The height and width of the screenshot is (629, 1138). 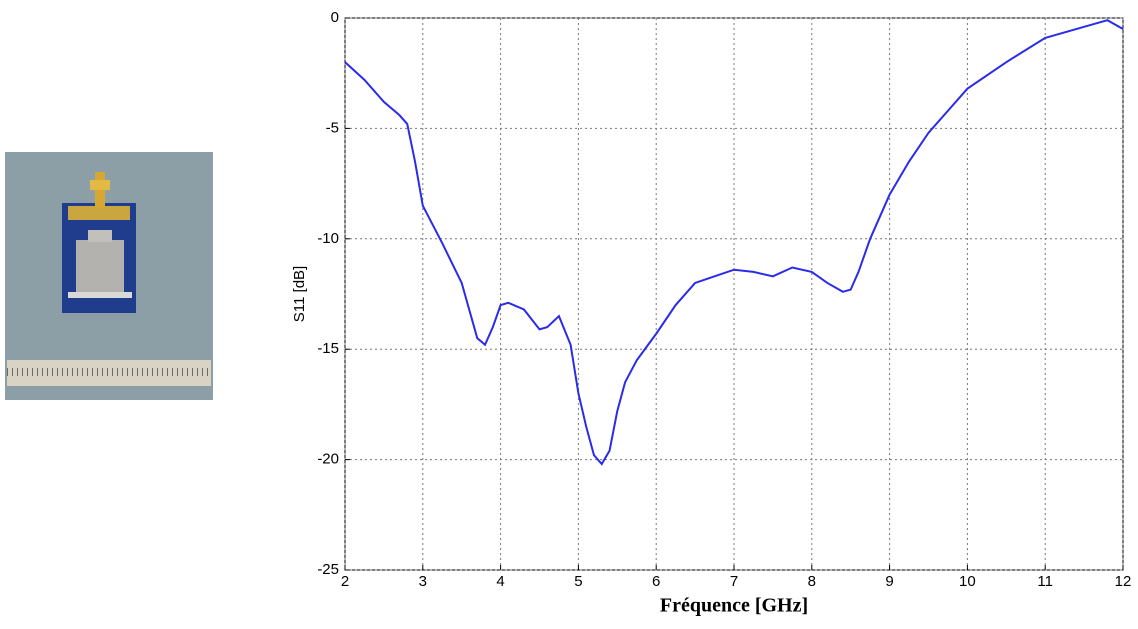 What do you see at coordinates (328, 348) in the screenshot?
I see `y-tick-label: -15` at bounding box center [328, 348].